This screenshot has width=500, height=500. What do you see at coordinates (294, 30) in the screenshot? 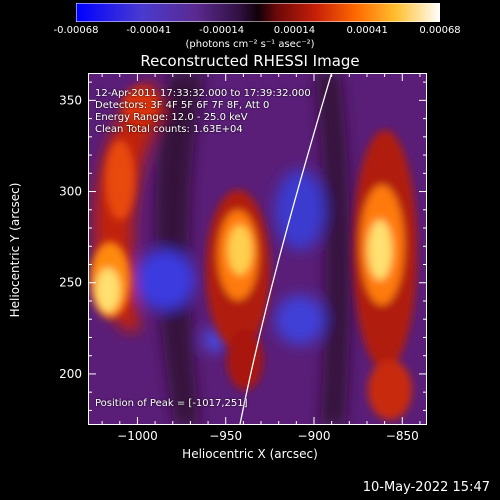
I see `colorbar-tick-3: 0.00014` at bounding box center [294, 30].